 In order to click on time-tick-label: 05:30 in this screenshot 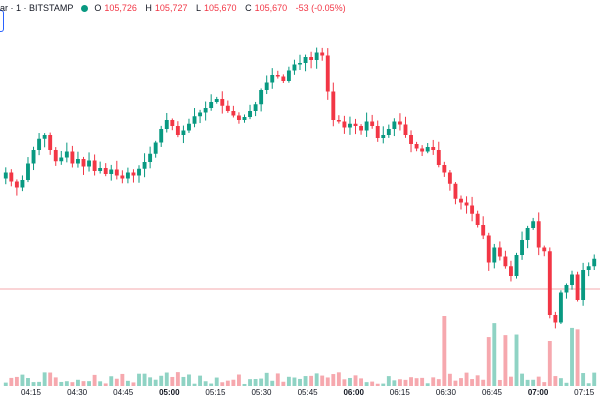, I will do `click(261, 392)`.